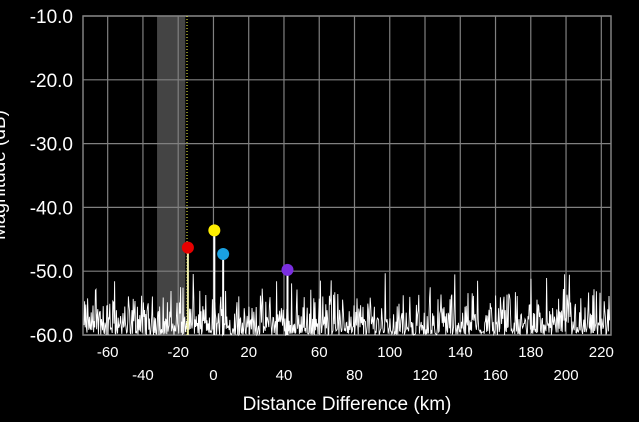  What do you see at coordinates (178, 352) in the screenshot?
I see `x-tick-label: -20` at bounding box center [178, 352].